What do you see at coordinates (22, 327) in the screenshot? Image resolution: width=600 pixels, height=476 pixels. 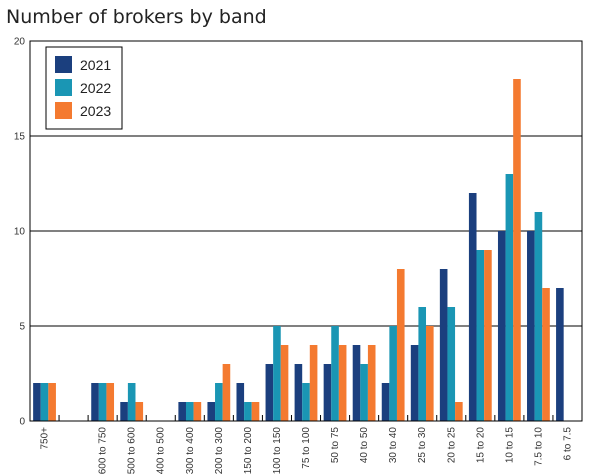 I see `y-tick-label: 5` at bounding box center [22, 327].